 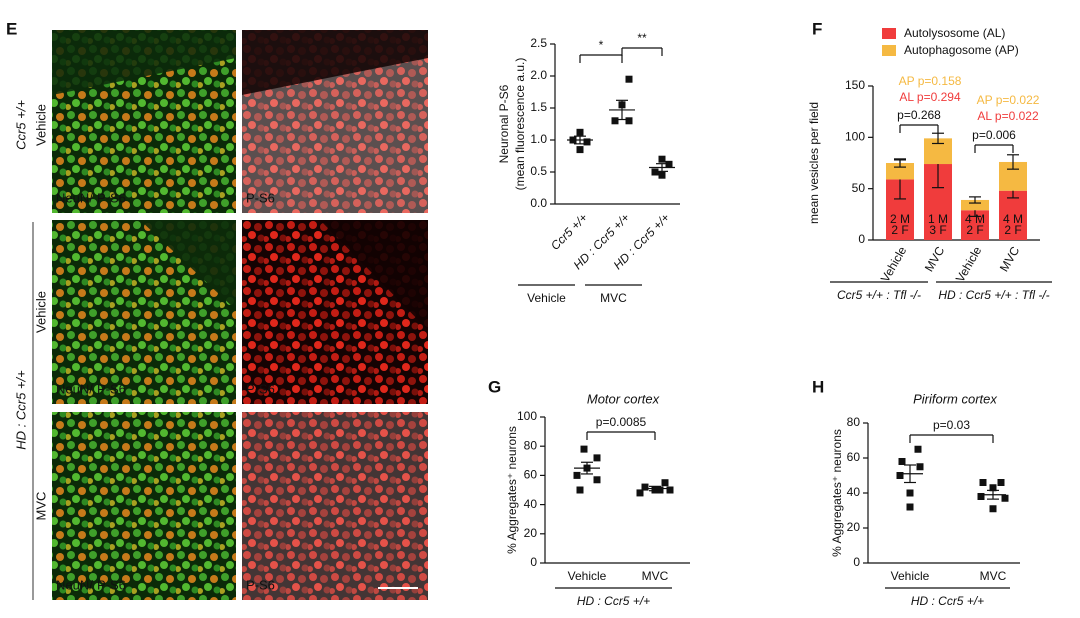 I want to click on image-ps6, so click(x=335, y=506).